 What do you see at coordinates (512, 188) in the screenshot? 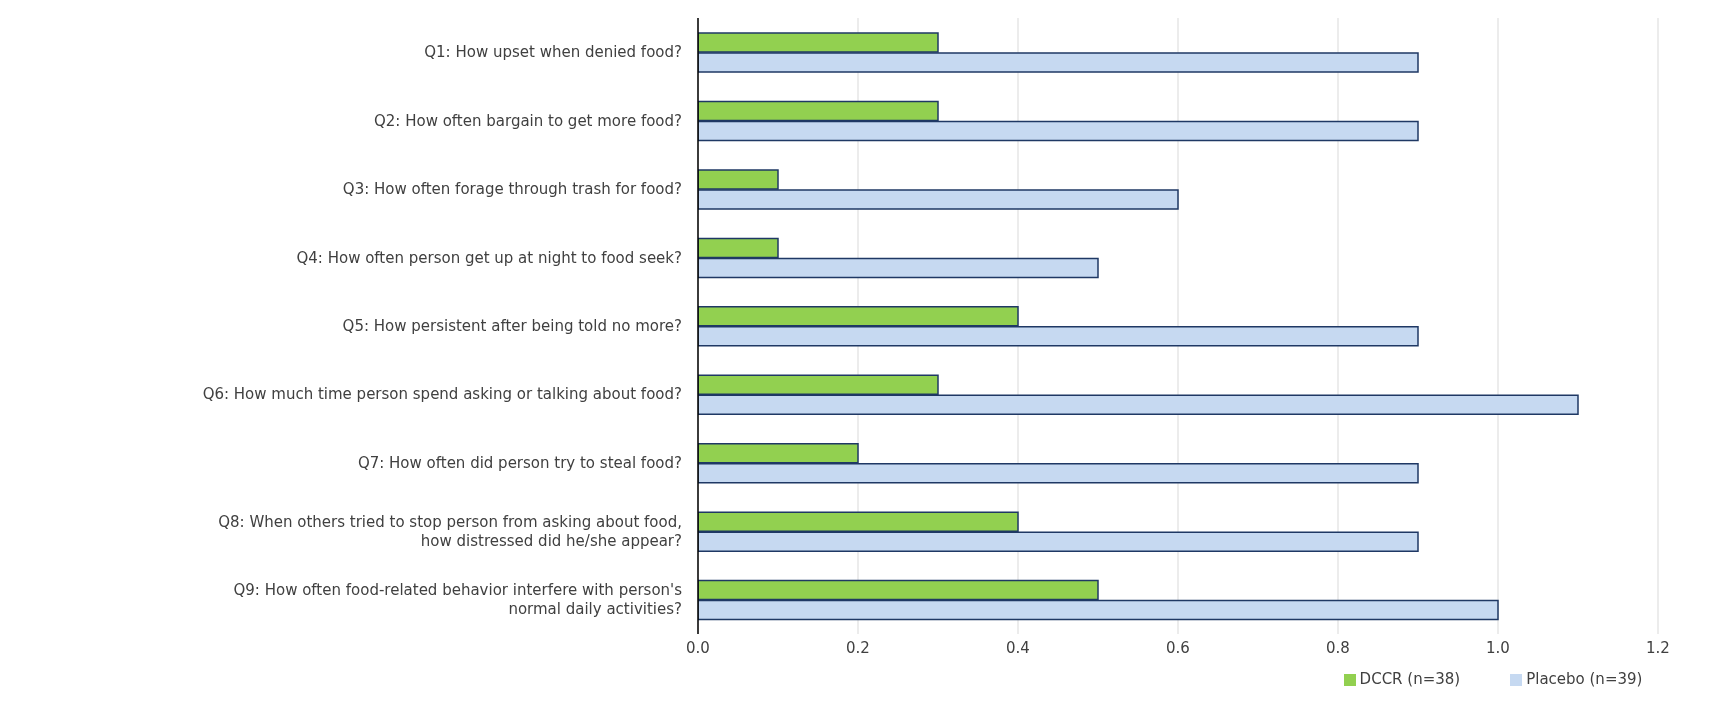
I see `y-tick-label: Q3: How often forage through trash for food?` at bounding box center [512, 188].